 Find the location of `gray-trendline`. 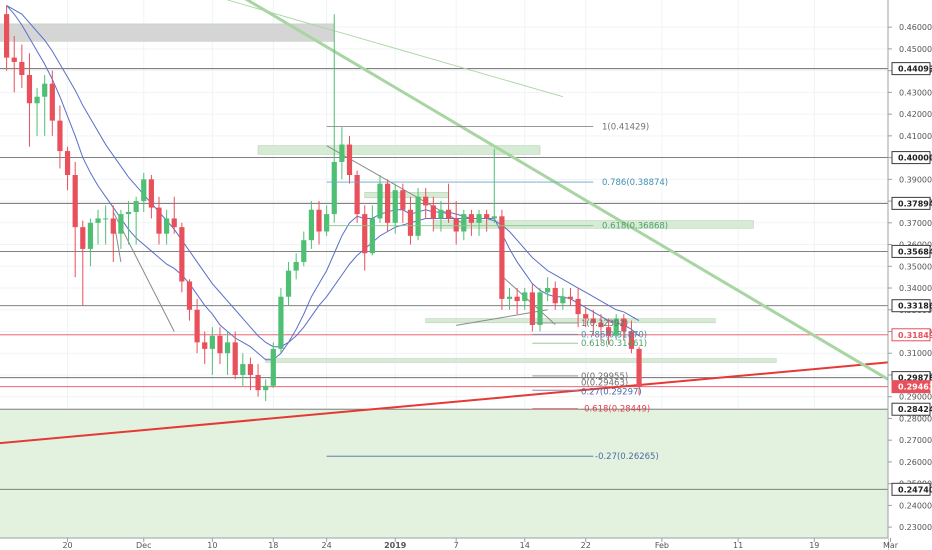

gray-trendline is located at coordinates (528, 300).